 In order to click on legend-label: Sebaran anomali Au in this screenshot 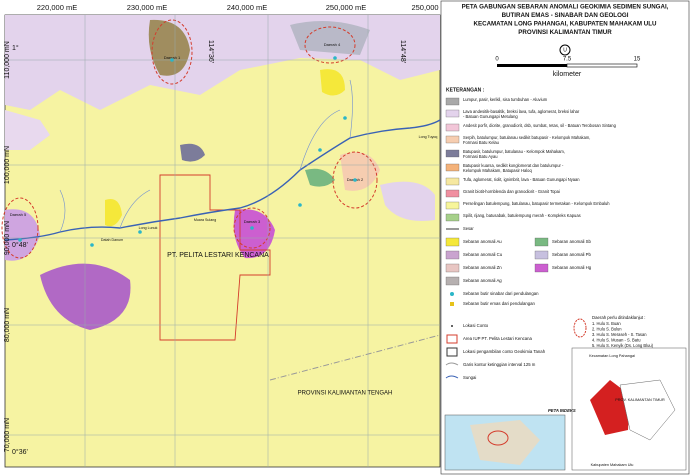, I will do `click(482, 241)`.